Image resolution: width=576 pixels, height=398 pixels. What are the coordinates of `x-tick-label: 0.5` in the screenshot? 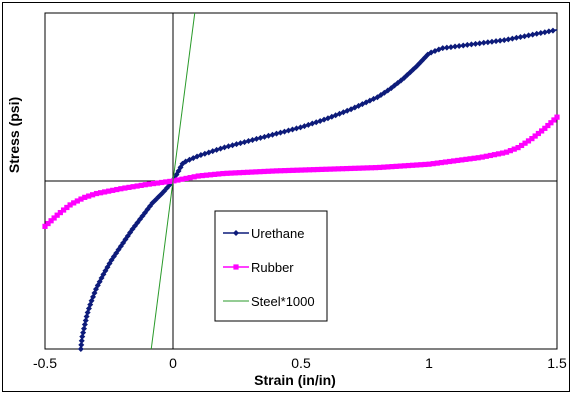 It's located at (301, 363).